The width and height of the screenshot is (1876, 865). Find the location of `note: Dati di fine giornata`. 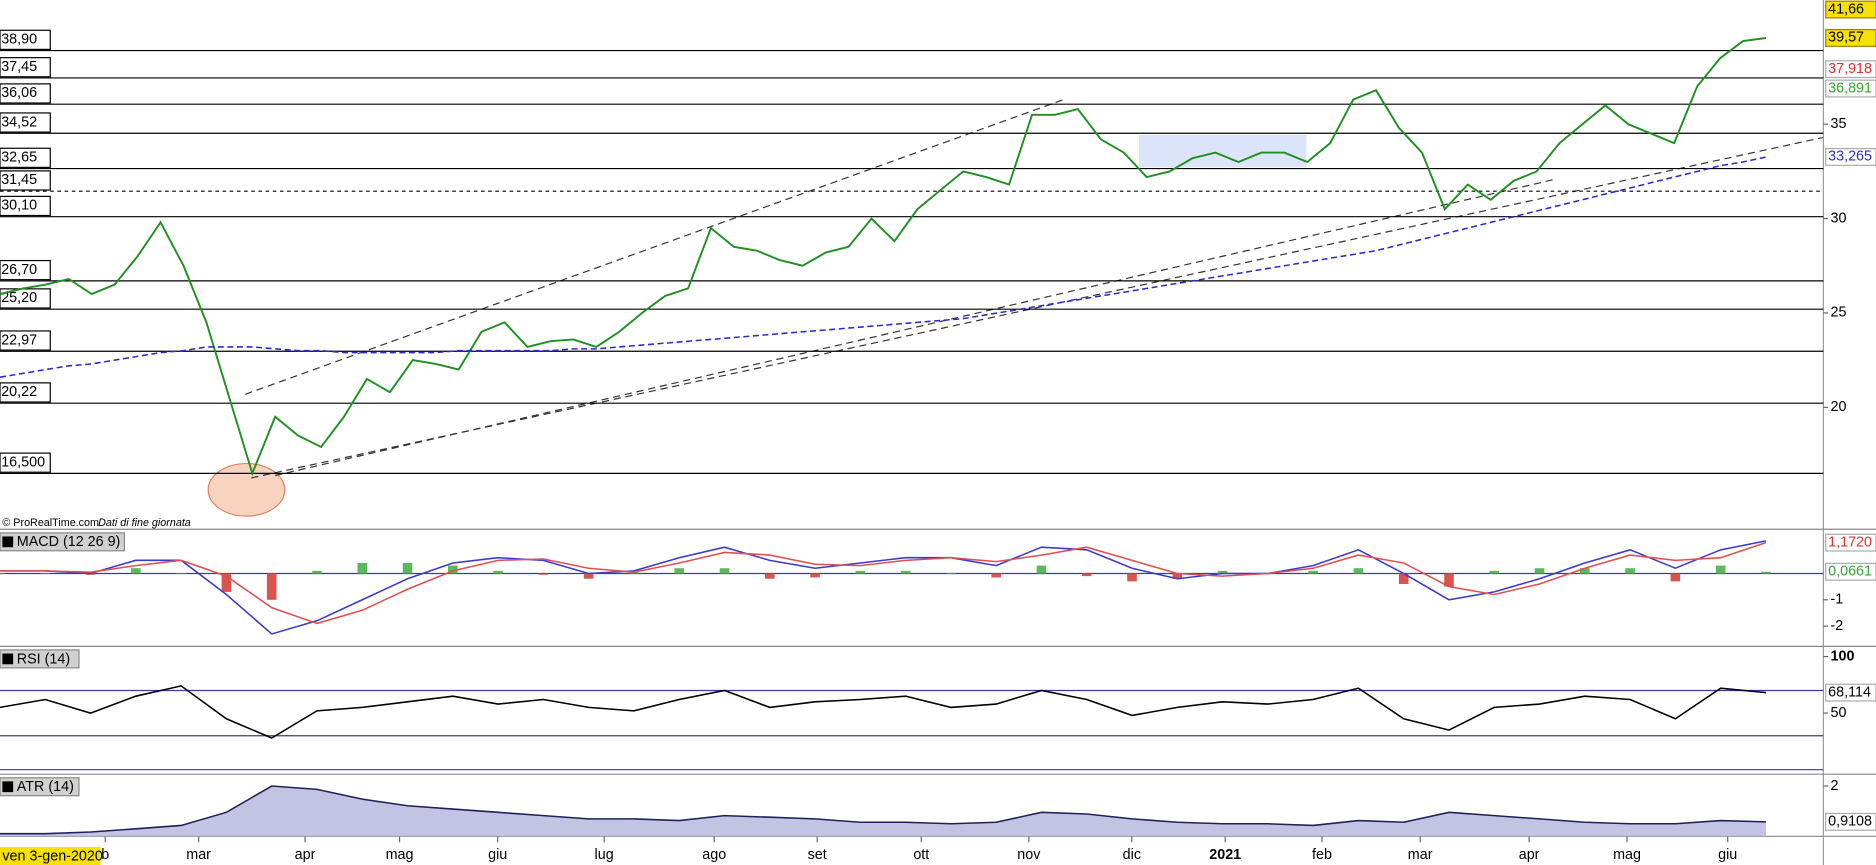

note: Dati di fine giornata is located at coordinates (144, 523).